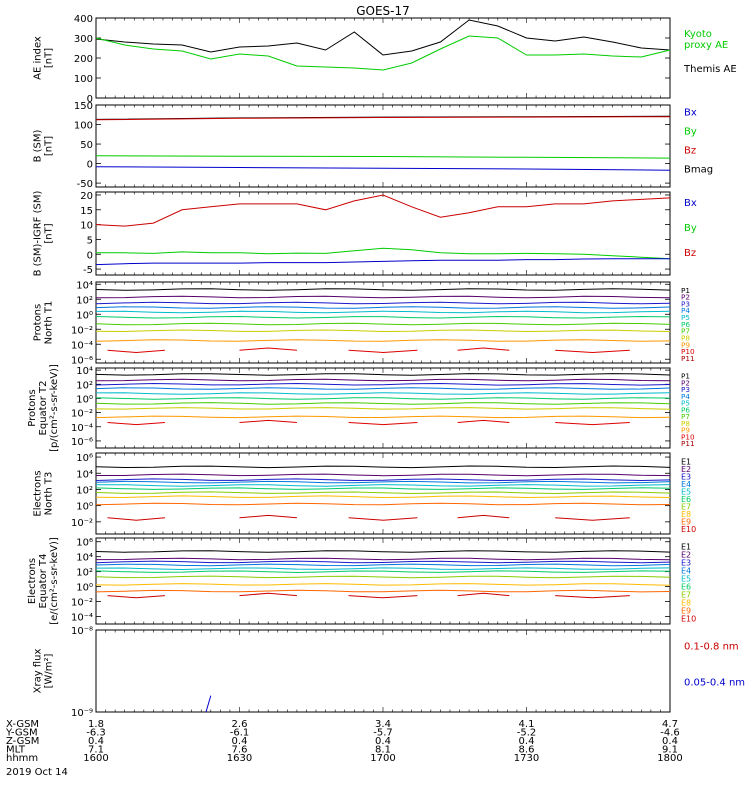  I want to click on y-tick-label: 0, so click(90, 99).